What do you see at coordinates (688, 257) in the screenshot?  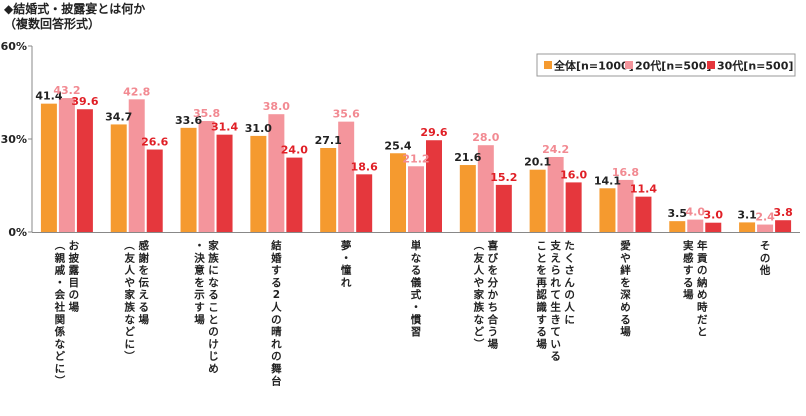 I see `category-label-char: 感` at bounding box center [688, 257].